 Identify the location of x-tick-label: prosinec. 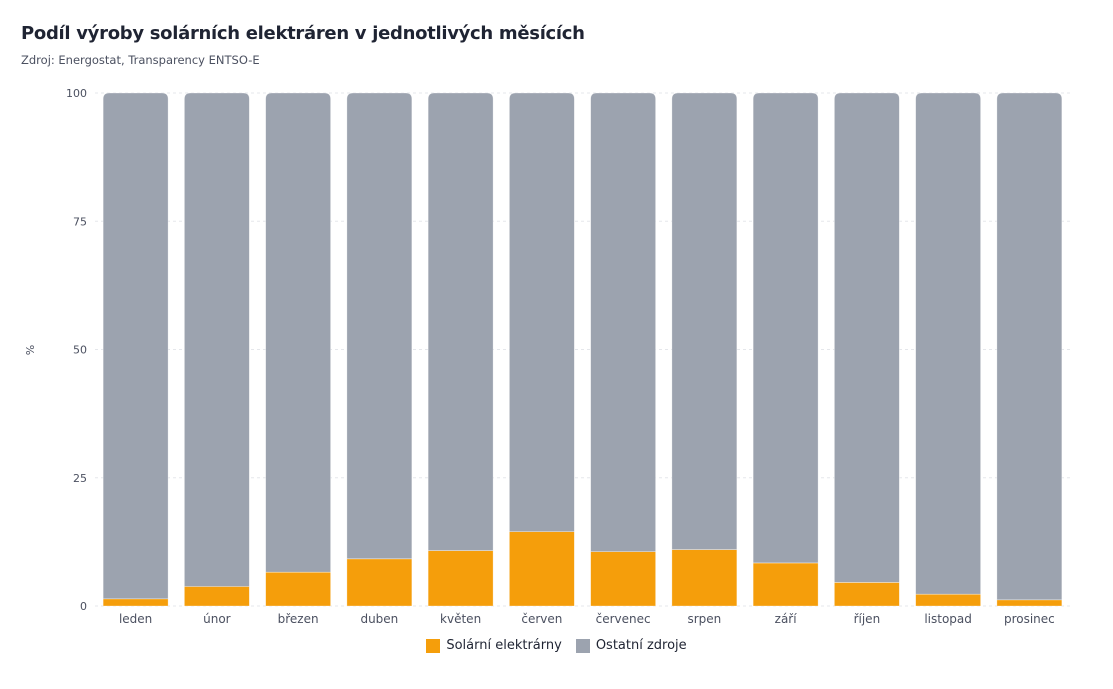
(1029, 619).